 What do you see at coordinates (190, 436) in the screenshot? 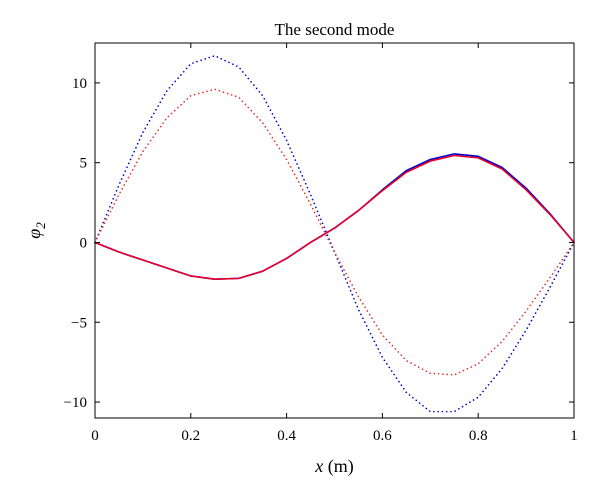
I see `x-tick-label: 0.2` at bounding box center [190, 436].